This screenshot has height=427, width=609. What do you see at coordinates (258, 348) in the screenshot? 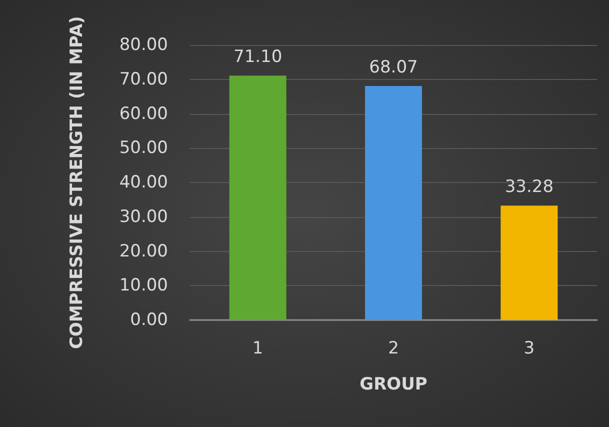
I see `x-tick-label: 1` at bounding box center [258, 348].